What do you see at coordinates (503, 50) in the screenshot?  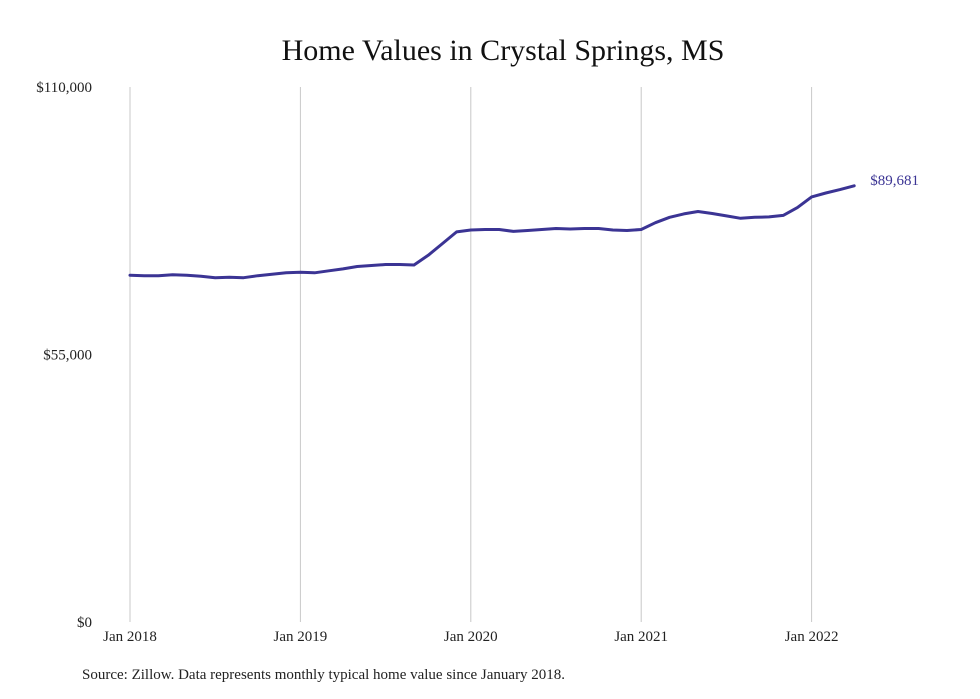 I see `chart-title: Home Values in Crystal Springs, MS` at bounding box center [503, 50].